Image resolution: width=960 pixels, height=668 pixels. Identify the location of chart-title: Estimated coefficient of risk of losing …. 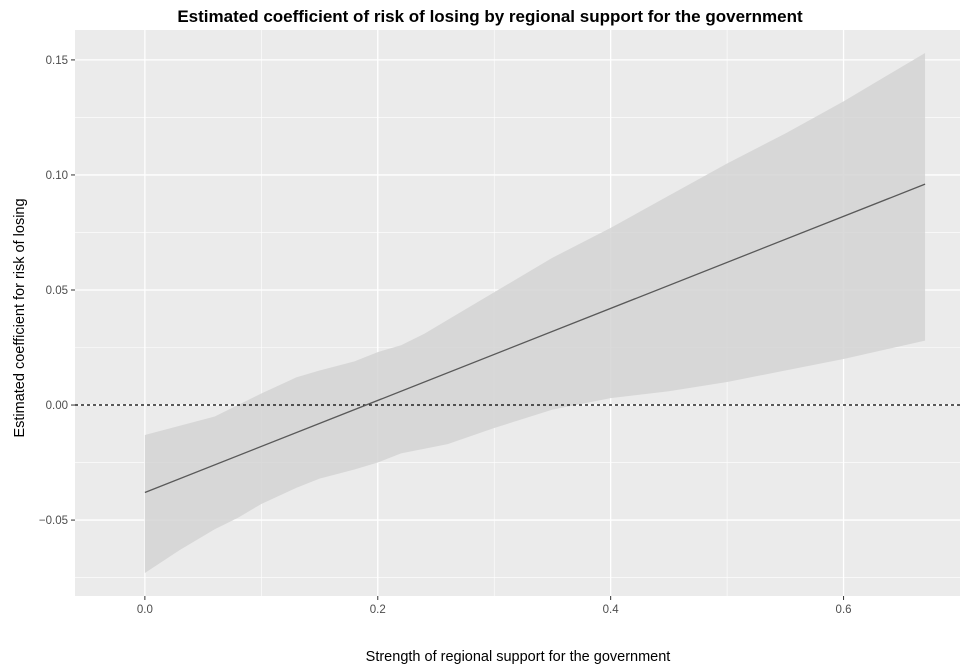
(490, 16).